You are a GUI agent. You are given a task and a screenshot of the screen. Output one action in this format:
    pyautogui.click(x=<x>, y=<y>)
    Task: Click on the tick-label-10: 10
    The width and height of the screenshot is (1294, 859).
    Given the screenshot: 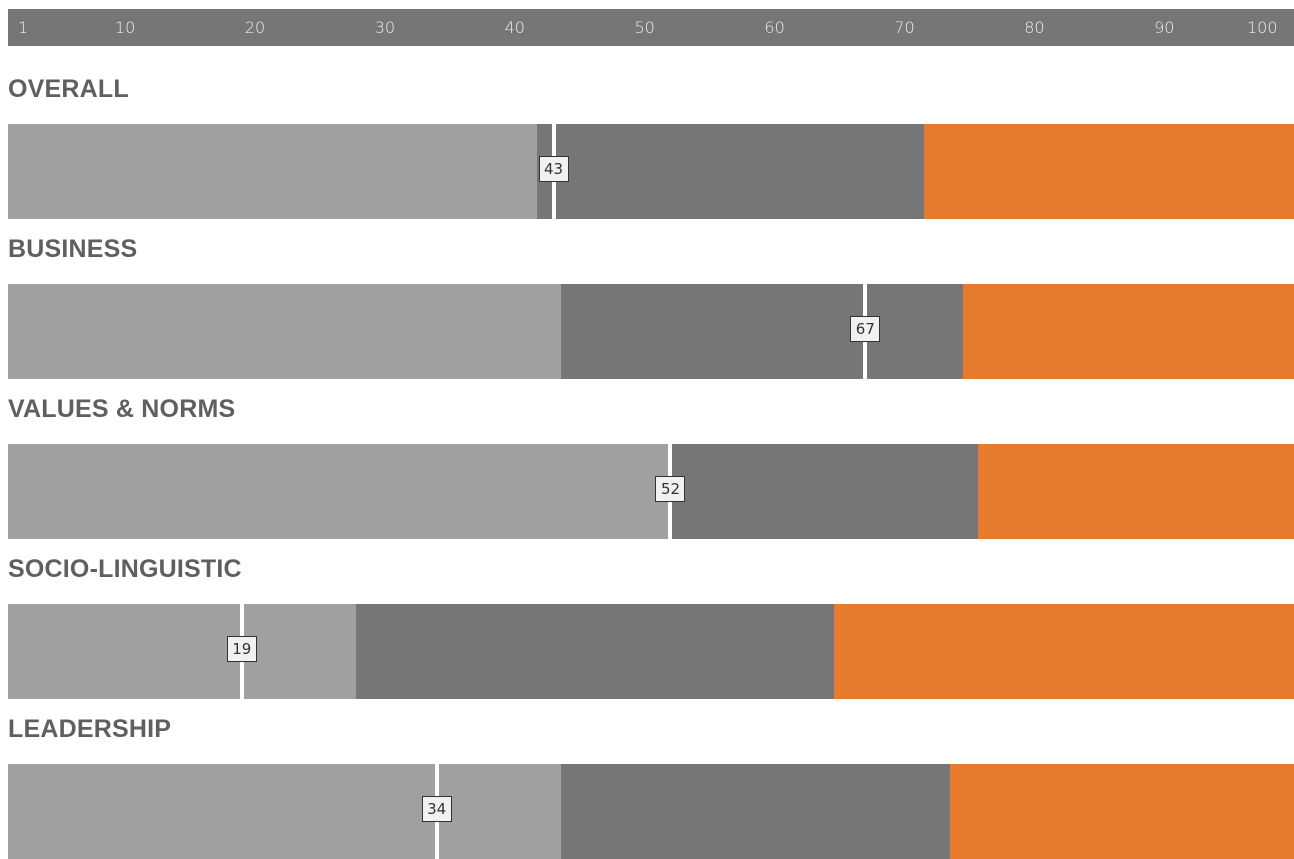 What is the action you would take?
    pyautogui.click(x=125, y=27)
    